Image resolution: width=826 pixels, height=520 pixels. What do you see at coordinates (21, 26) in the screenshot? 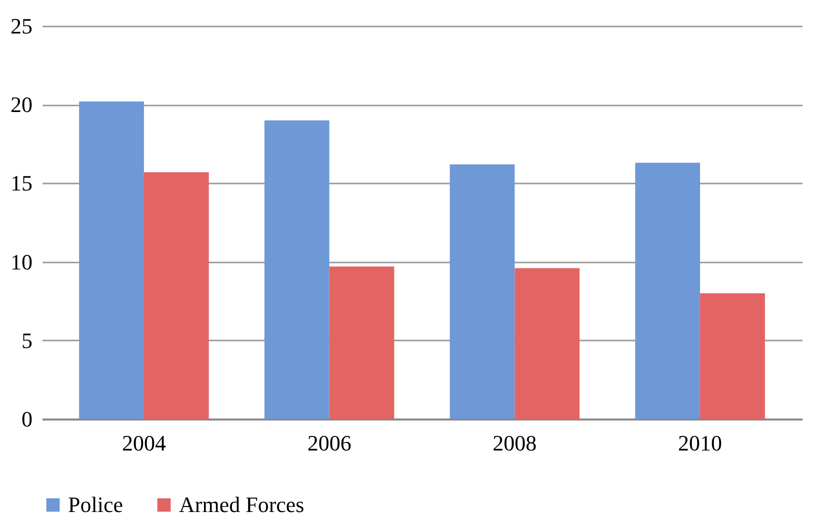
I see `y-tick-label: 25` at bounding box center [21, 26].